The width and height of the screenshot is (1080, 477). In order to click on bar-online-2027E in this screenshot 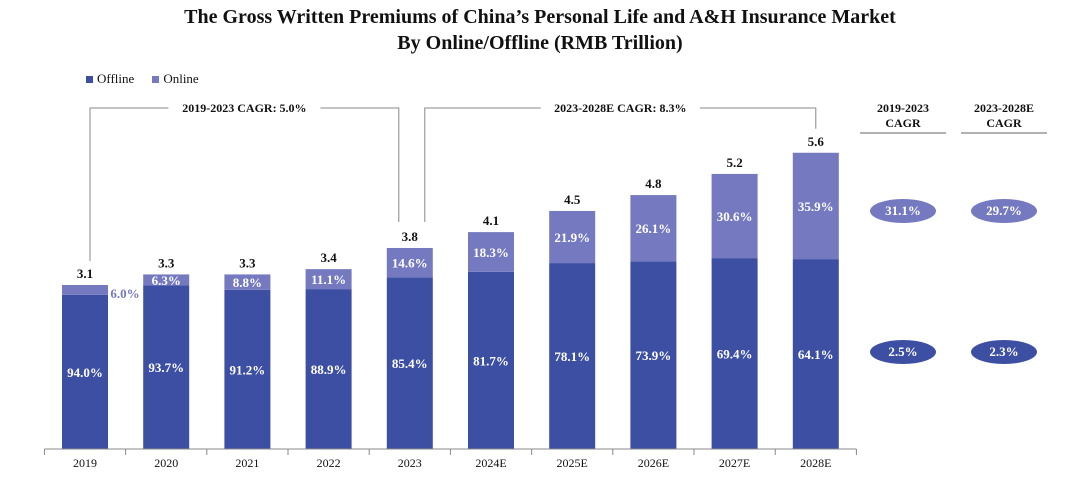, I will do `click(734, 216)`.